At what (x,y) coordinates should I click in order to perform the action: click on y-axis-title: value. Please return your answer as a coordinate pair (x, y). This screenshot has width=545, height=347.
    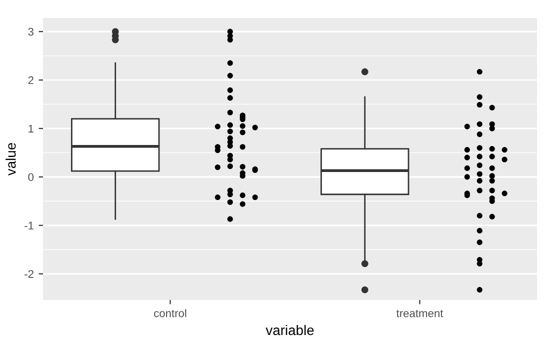
    Looking at the image, I should click on (11, 159).